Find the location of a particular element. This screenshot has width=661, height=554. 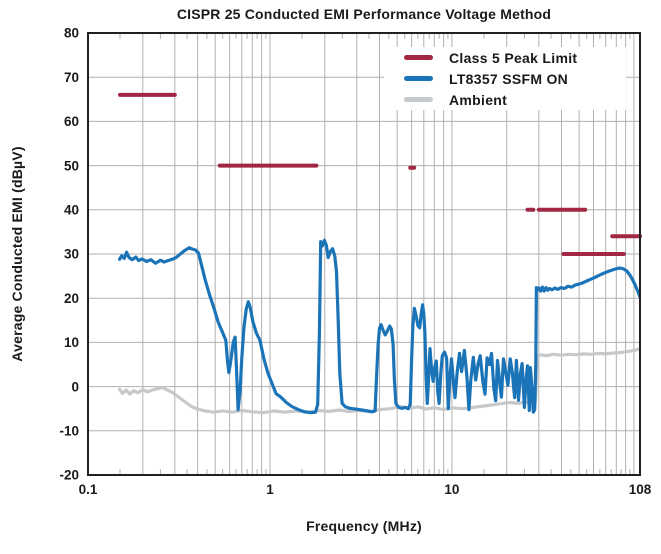

legend: Class 5 Peak Limit LT8357 SSFM ON Ambient is located at coordinates (505, 78).